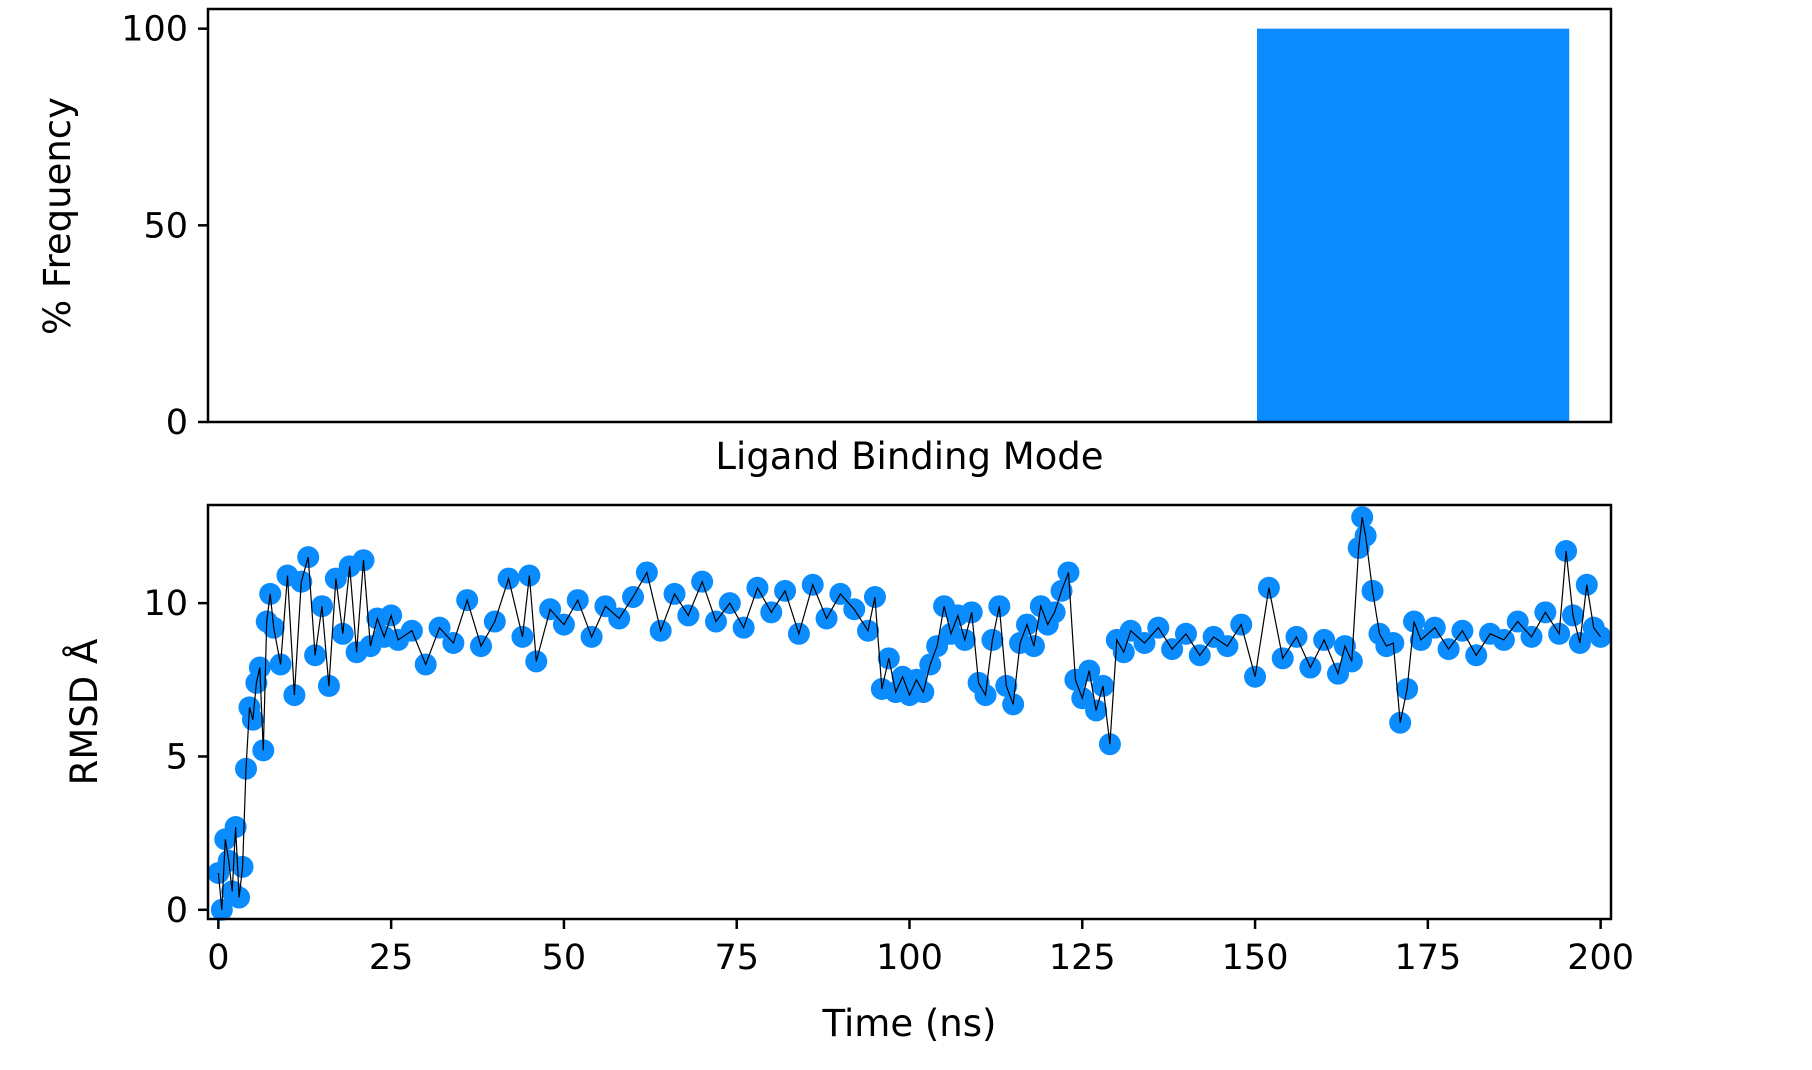  Describe the element at coordinates (391, 958) in the screenshot. I see `rmsd-x-tick-label: 25` at that location.